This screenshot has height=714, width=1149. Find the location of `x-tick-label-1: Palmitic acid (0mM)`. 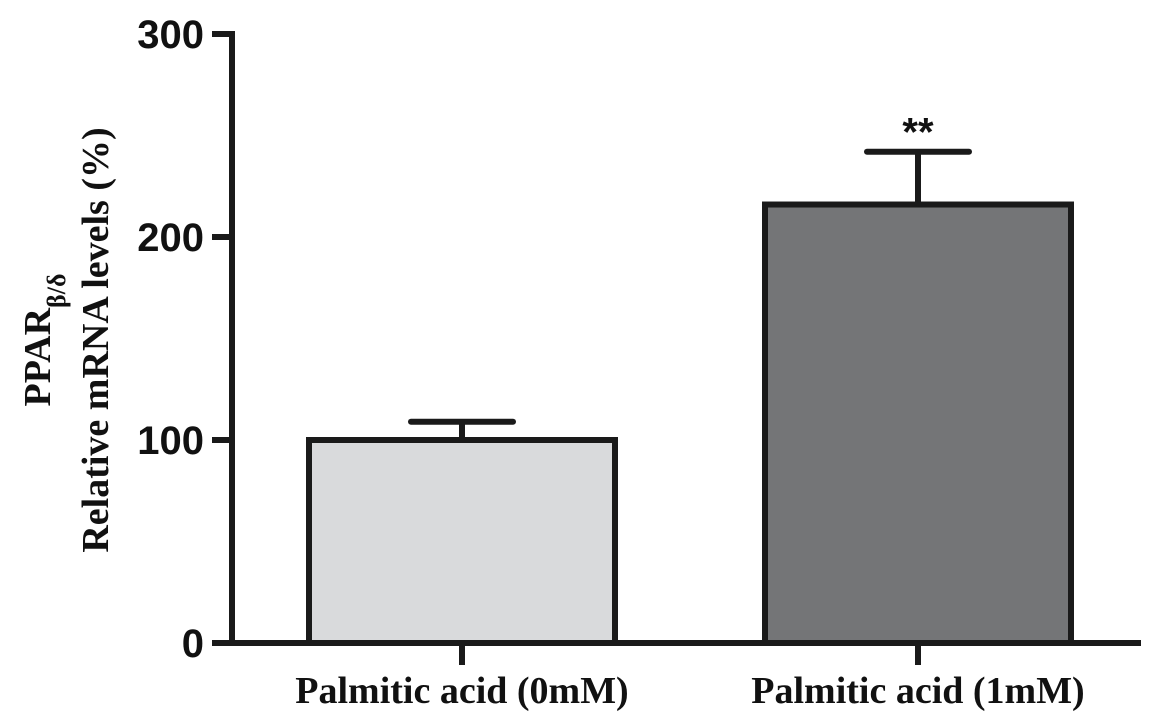

x-tick-label-1: Palmitic acid (0mM) is located at coordinates (461, 691).